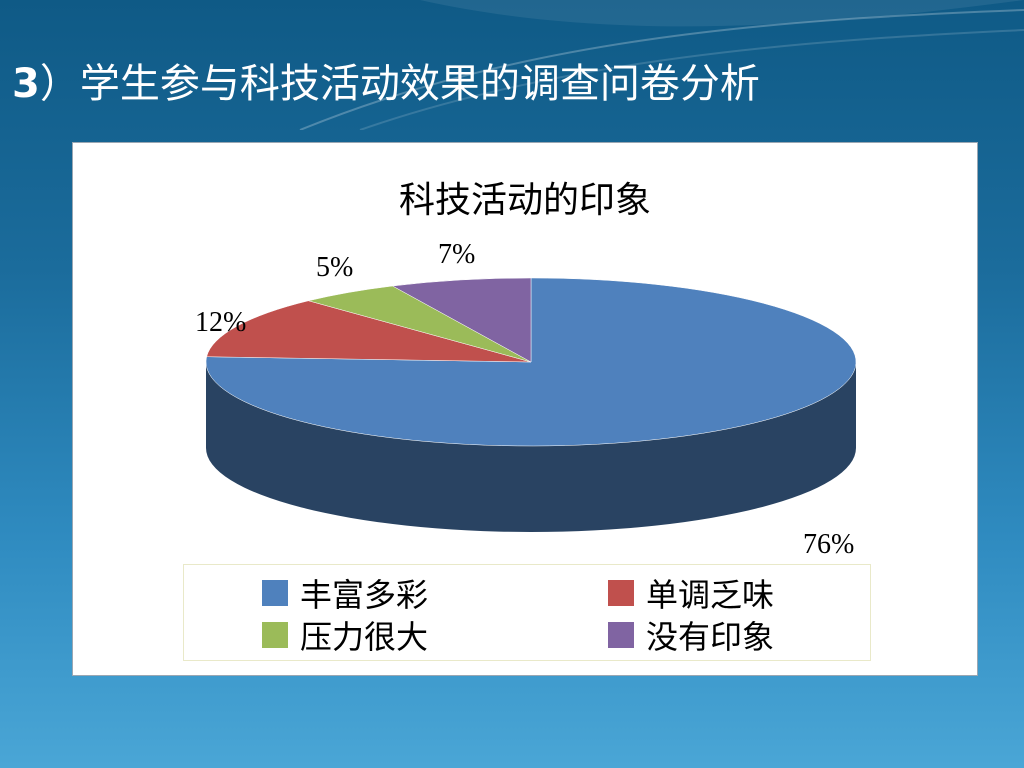  Describe the element at coordinates (456, 254) in the screenshot. I see `data-label-没有印象: 7%` at that location.